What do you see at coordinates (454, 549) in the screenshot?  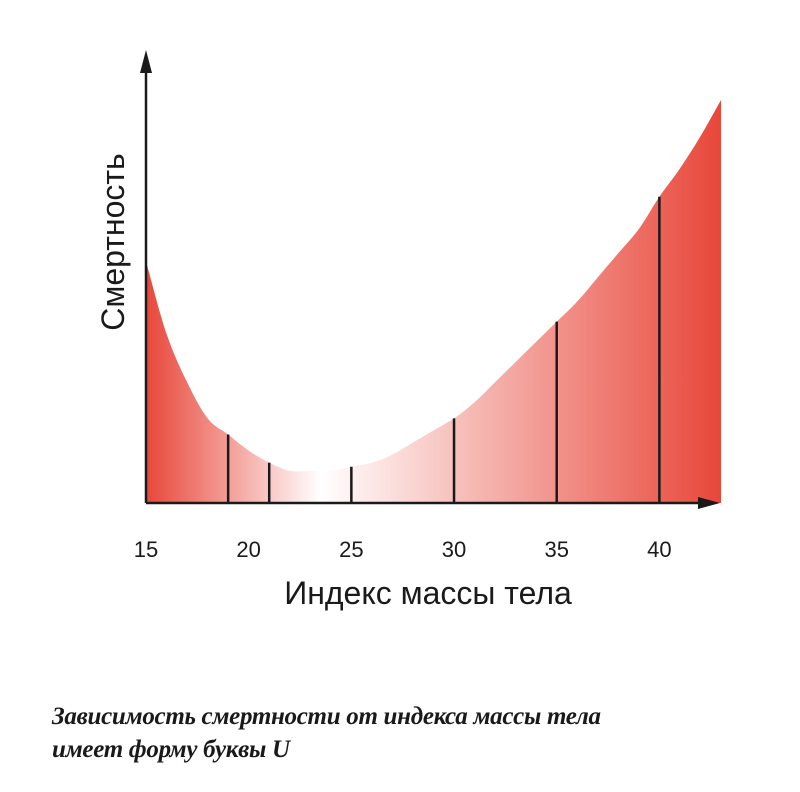 I see `x-tick-label-30: 30` at bounding box center [454, 549].